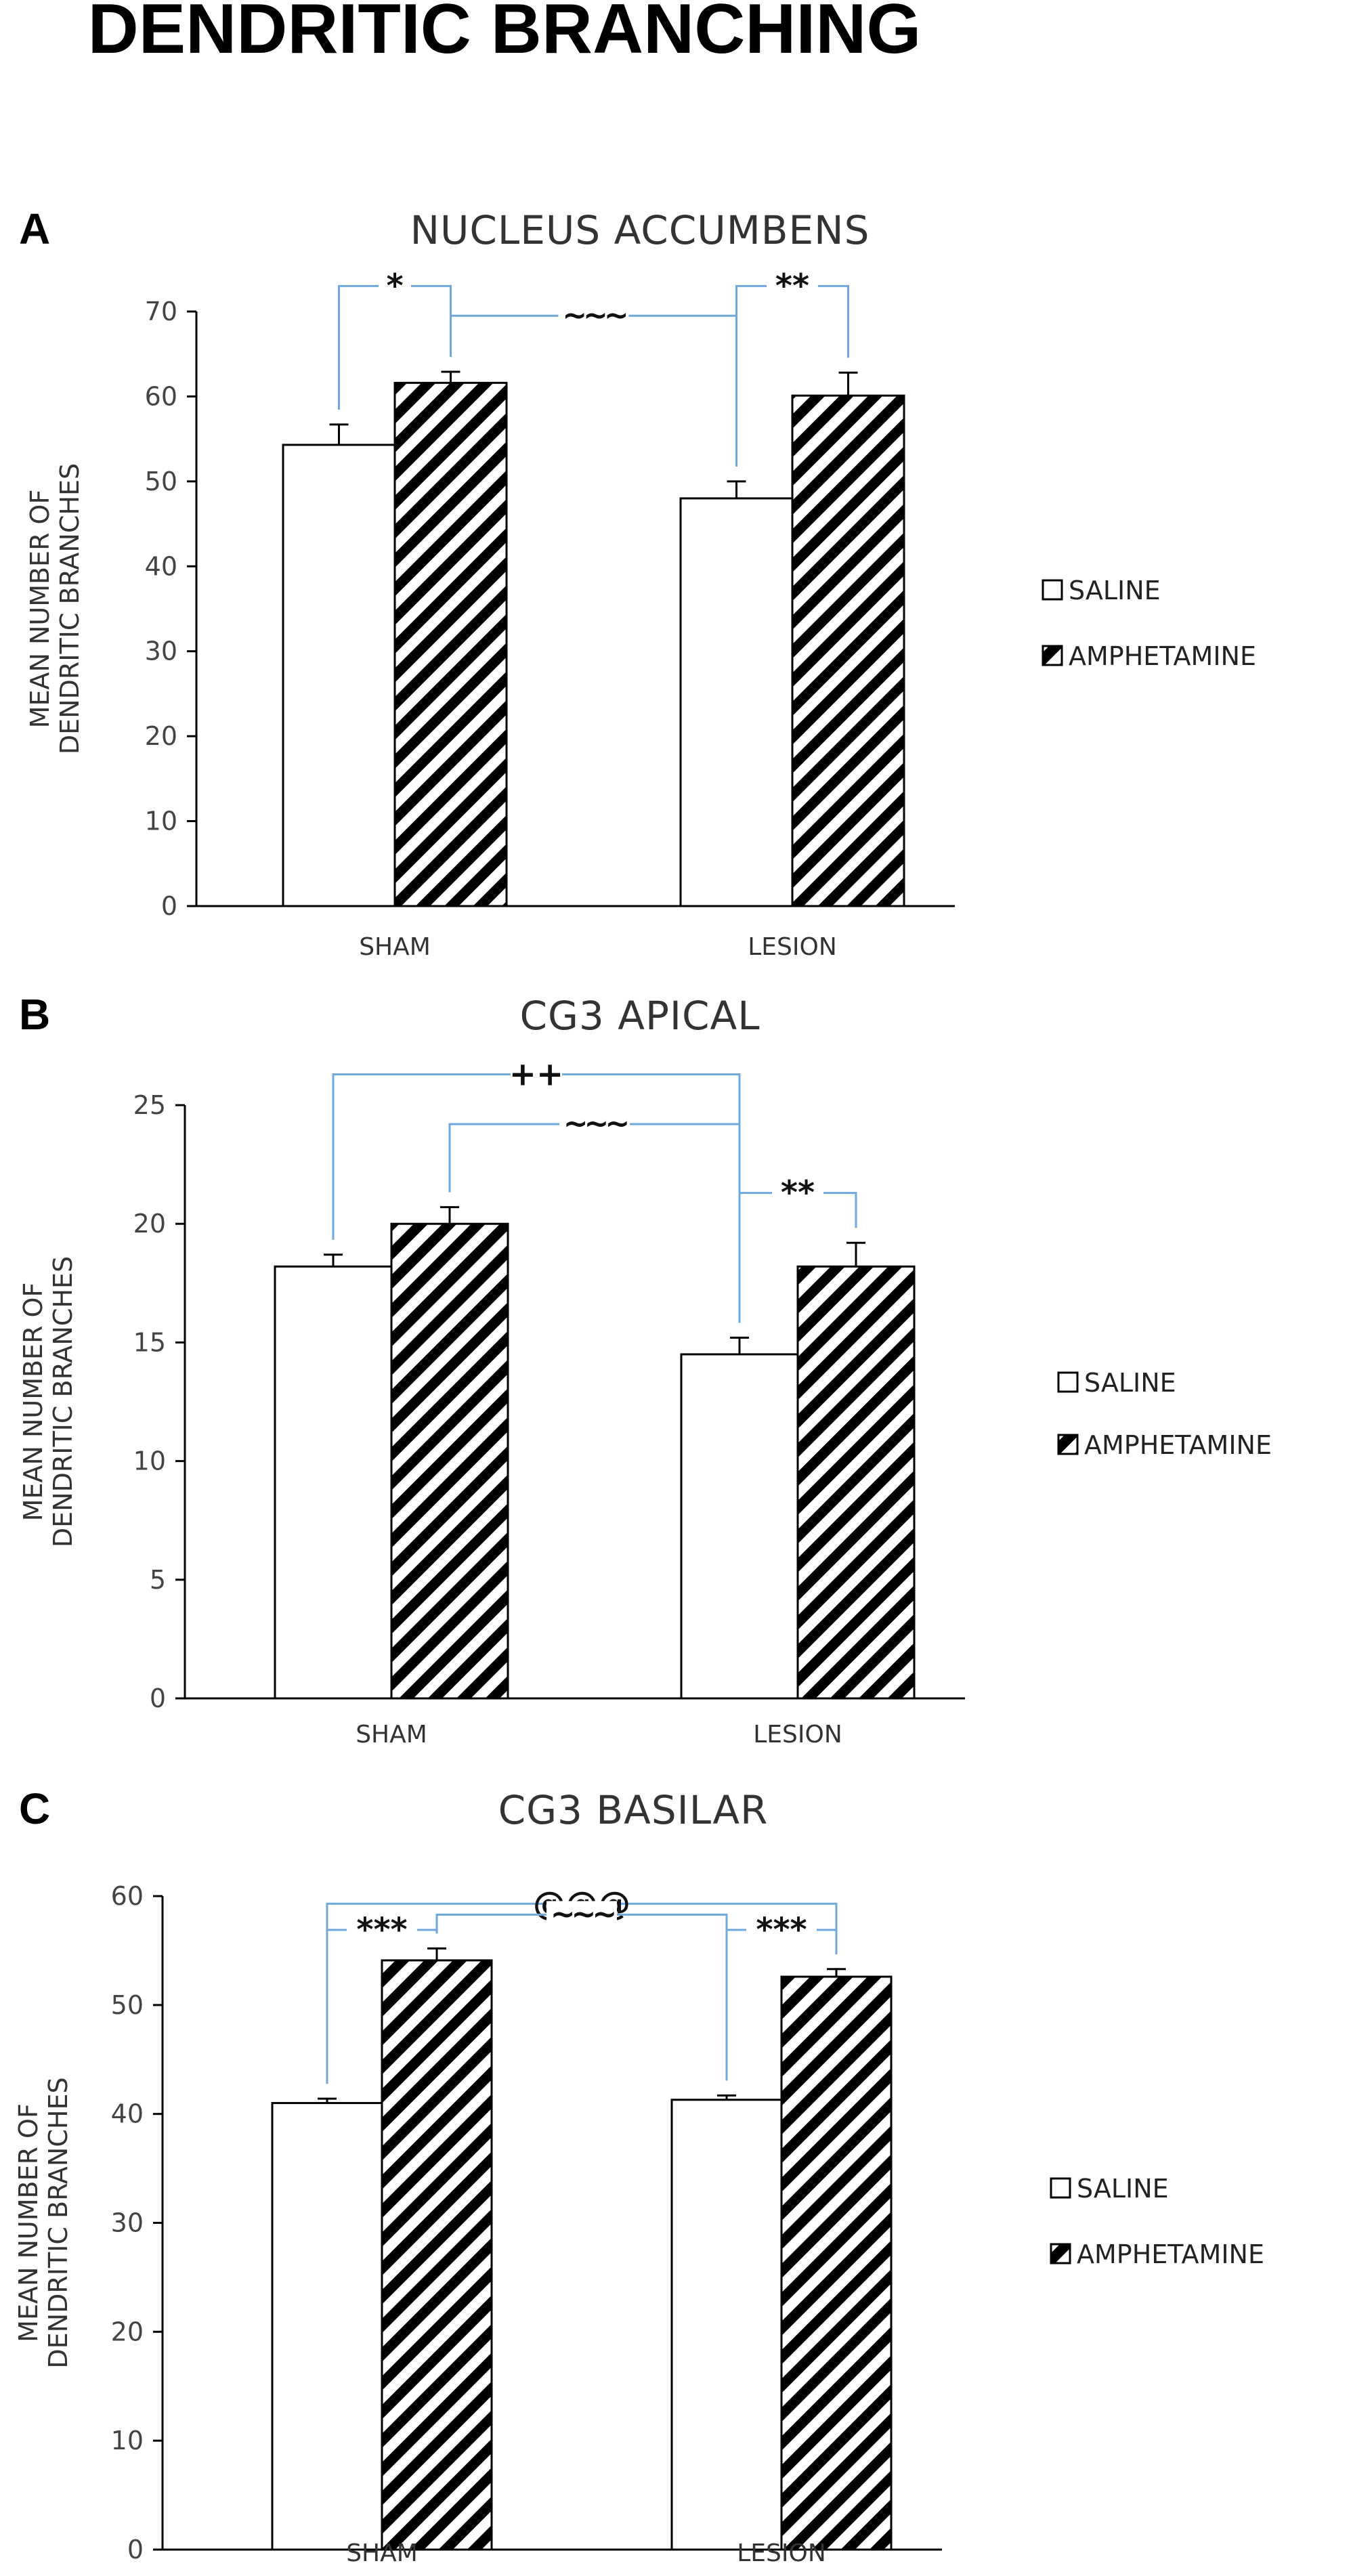 This screenshot has height=2576, width=1351. Describe the element at coordinates (149, 1105) in the screenshot. I see `y-tick-label: 25` at that location.